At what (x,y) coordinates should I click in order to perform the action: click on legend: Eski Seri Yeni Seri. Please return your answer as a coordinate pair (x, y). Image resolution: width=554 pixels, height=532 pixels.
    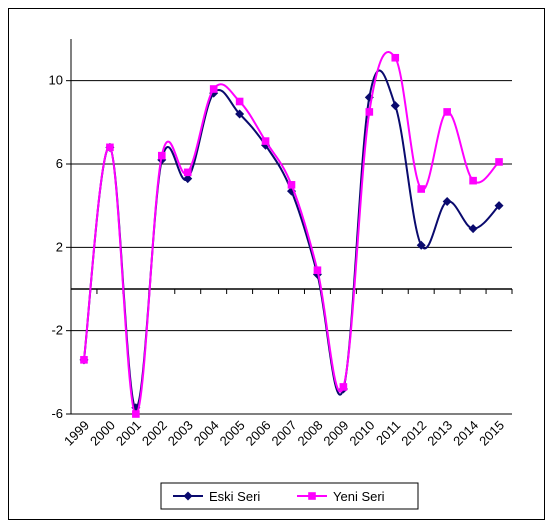
    Looking at the image, I should click on (289, 496).